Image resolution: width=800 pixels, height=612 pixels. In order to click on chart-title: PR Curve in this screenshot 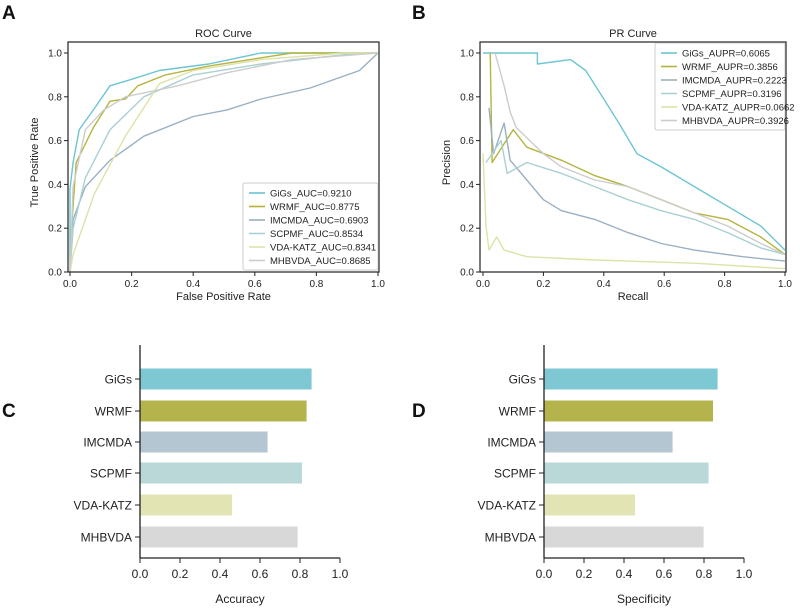, I will do `click(633, 34)`.